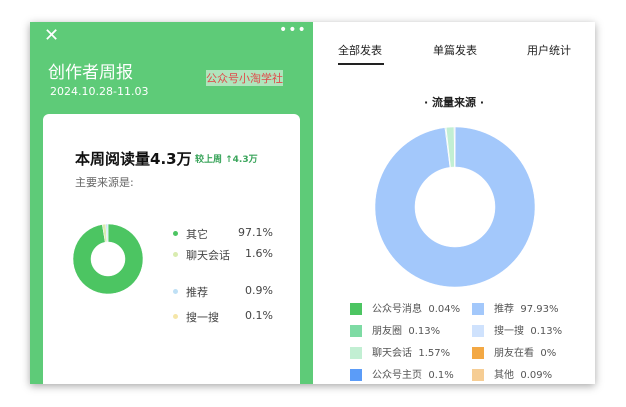  Describe the element at coordinates (397, 309) in the screenshot. I see `legend-name: 公众号消息` at that location.